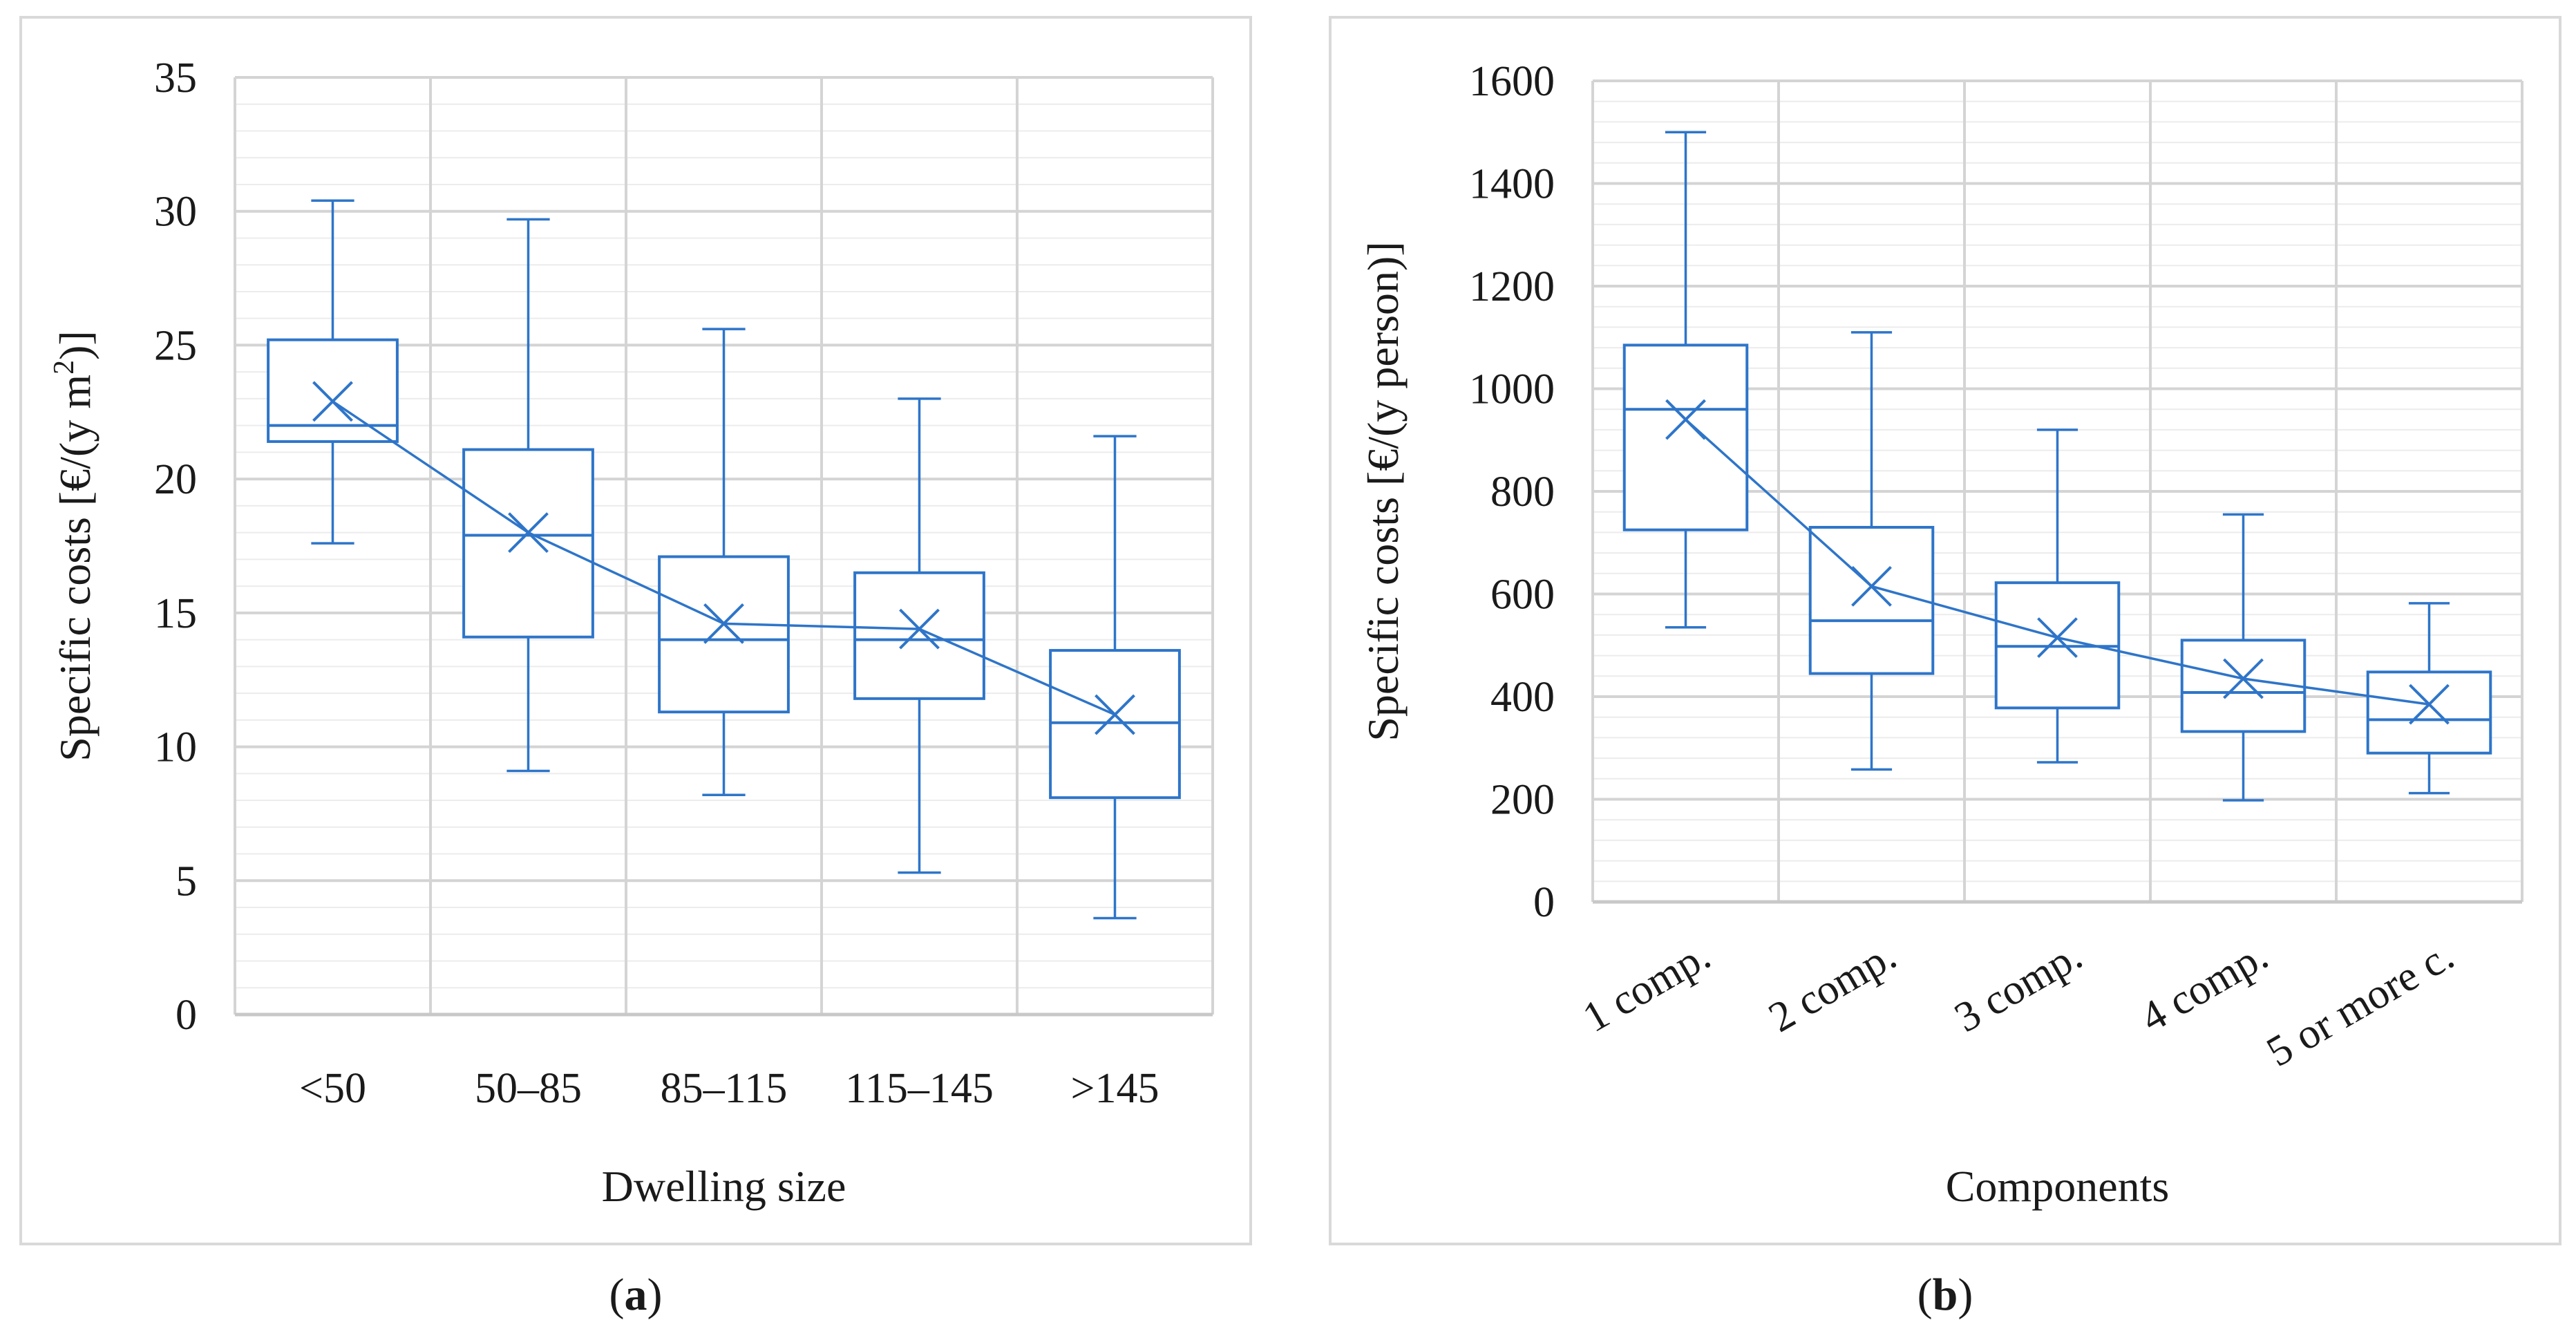  What do you see at coordinates (724, 1088) in the screenshot?
I see `x-tick-label: 85–115` at bounding box center [724, 1088].